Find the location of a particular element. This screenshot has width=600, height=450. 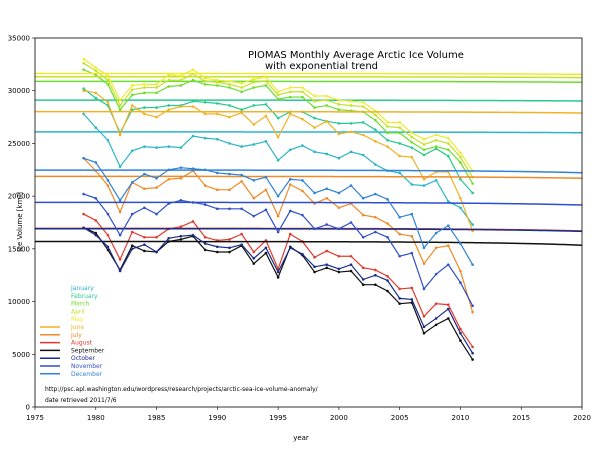

y-axis-label: Ice Volume [km³] is located at coordinates (20, 222).